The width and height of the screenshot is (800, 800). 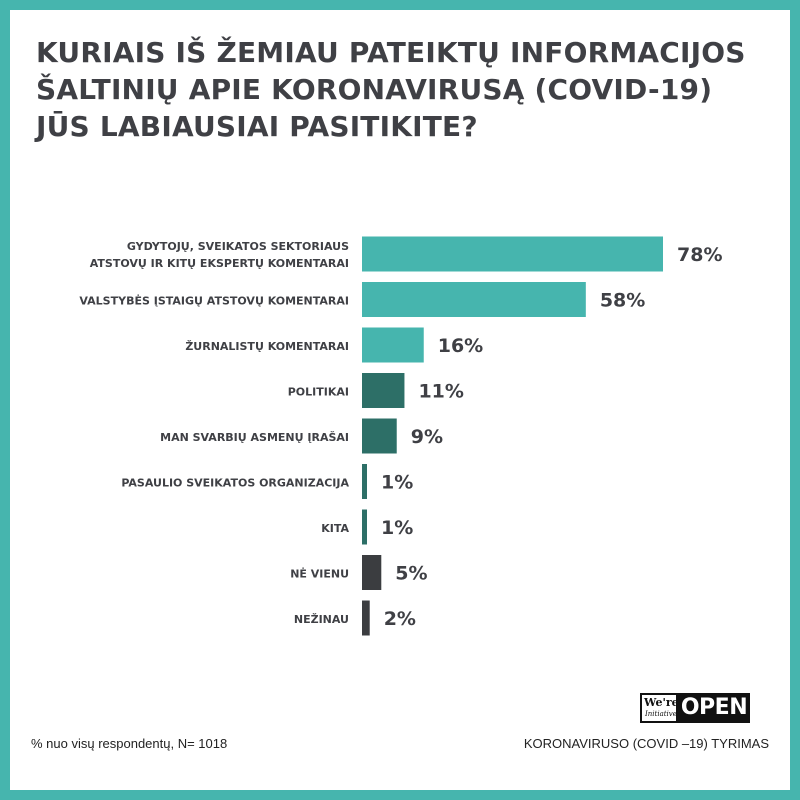 I want to click on were-open-logo: We're Initiative OPEN, so click(x=695, y=708).